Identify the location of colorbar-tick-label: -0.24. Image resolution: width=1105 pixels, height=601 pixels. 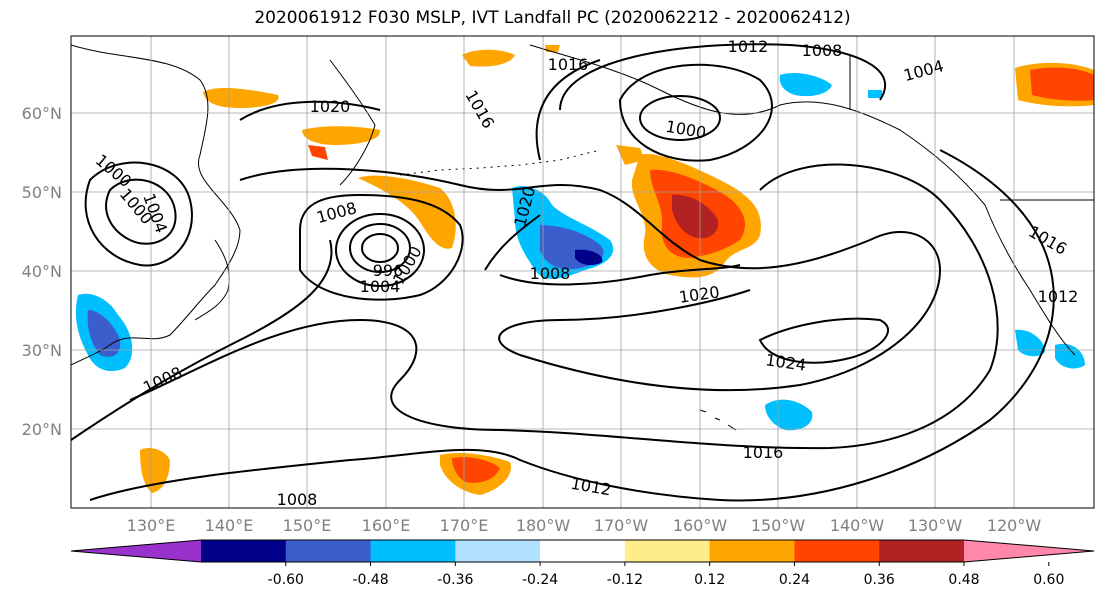
(540, 580).